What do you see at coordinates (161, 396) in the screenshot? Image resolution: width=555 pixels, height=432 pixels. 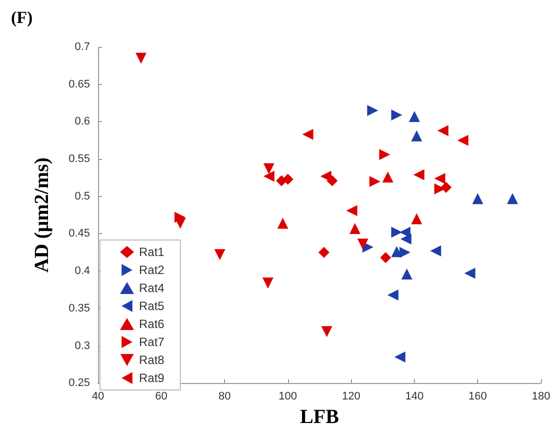 I see `x-tick-label: 60` at bounding box center [161, 396].